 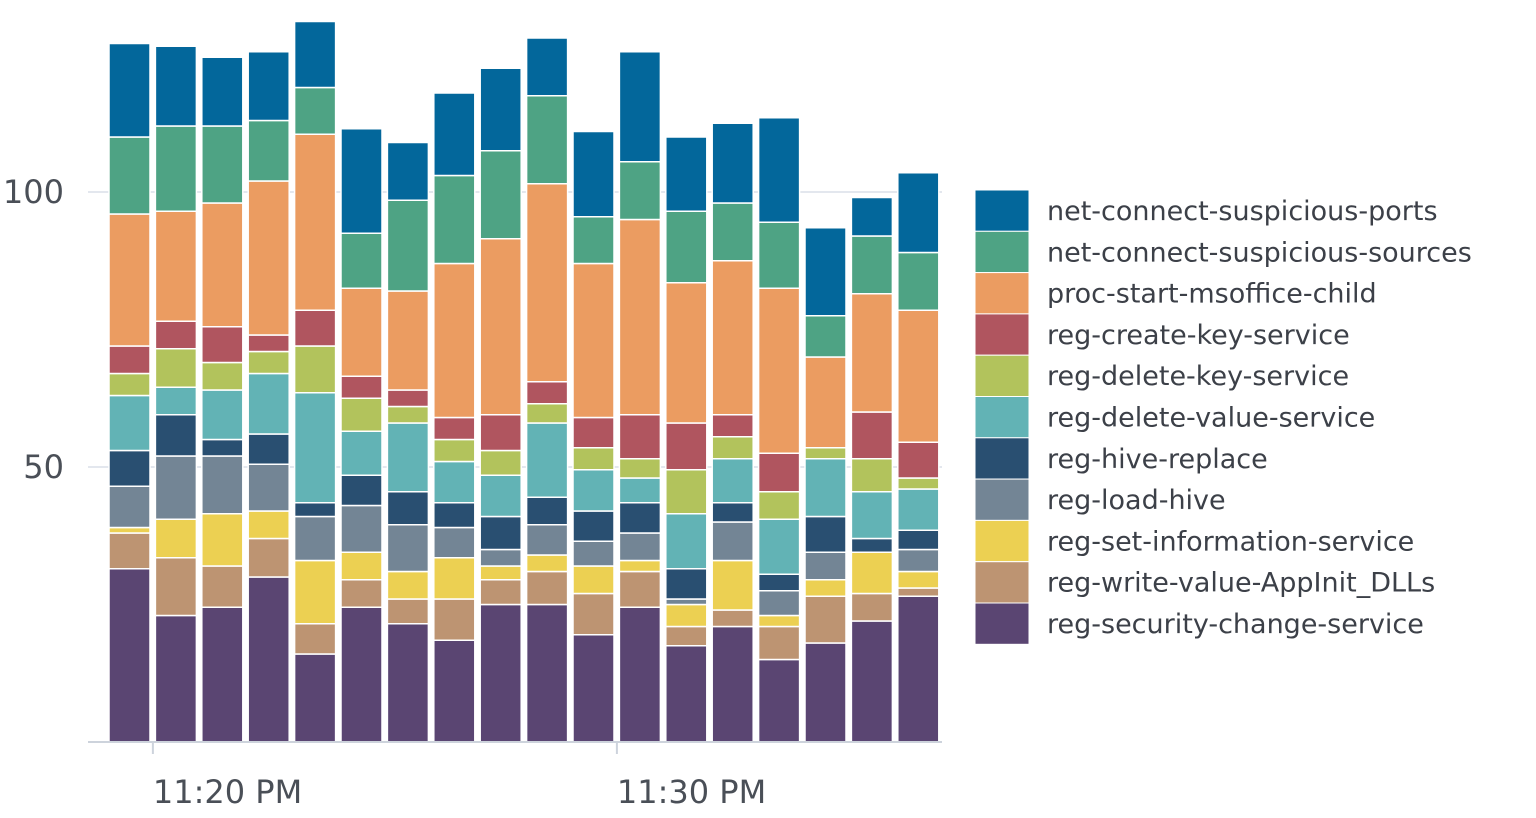 What do you see at coordinates (1161, 376) in the screenshot?
I see `legend-item: reg-delete-key-service` at bounding box center [1161, 376].